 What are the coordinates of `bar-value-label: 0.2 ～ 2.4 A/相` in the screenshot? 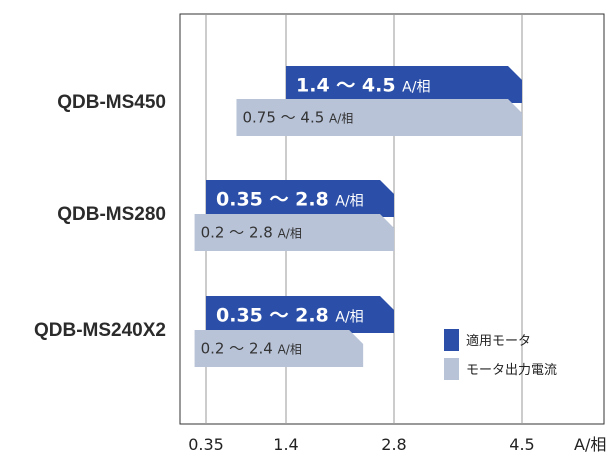 It's located at (251, 349).